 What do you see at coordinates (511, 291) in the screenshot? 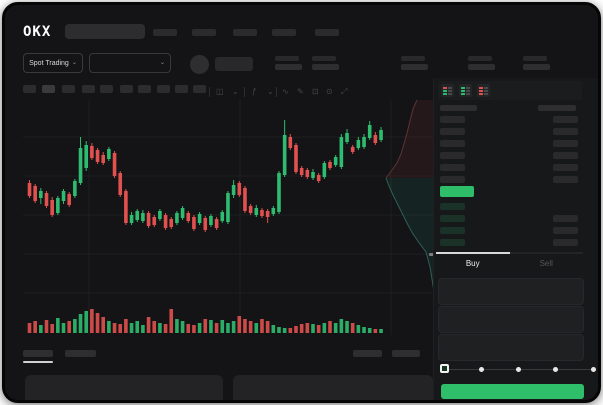
I see `price-input` at bounding box center [511, 291].